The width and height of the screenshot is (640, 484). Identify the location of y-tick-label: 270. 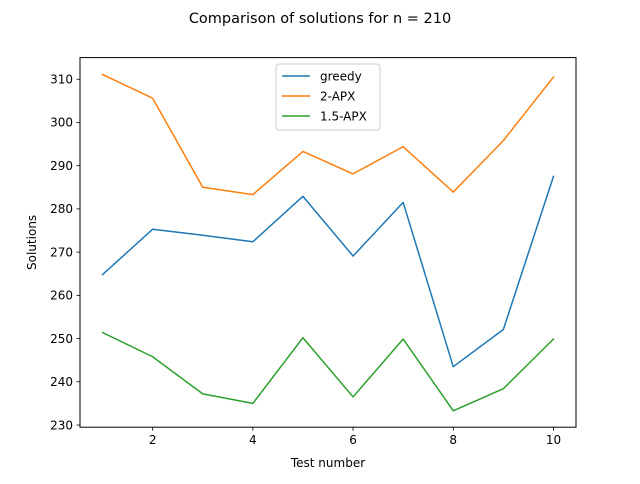
(61, 252).